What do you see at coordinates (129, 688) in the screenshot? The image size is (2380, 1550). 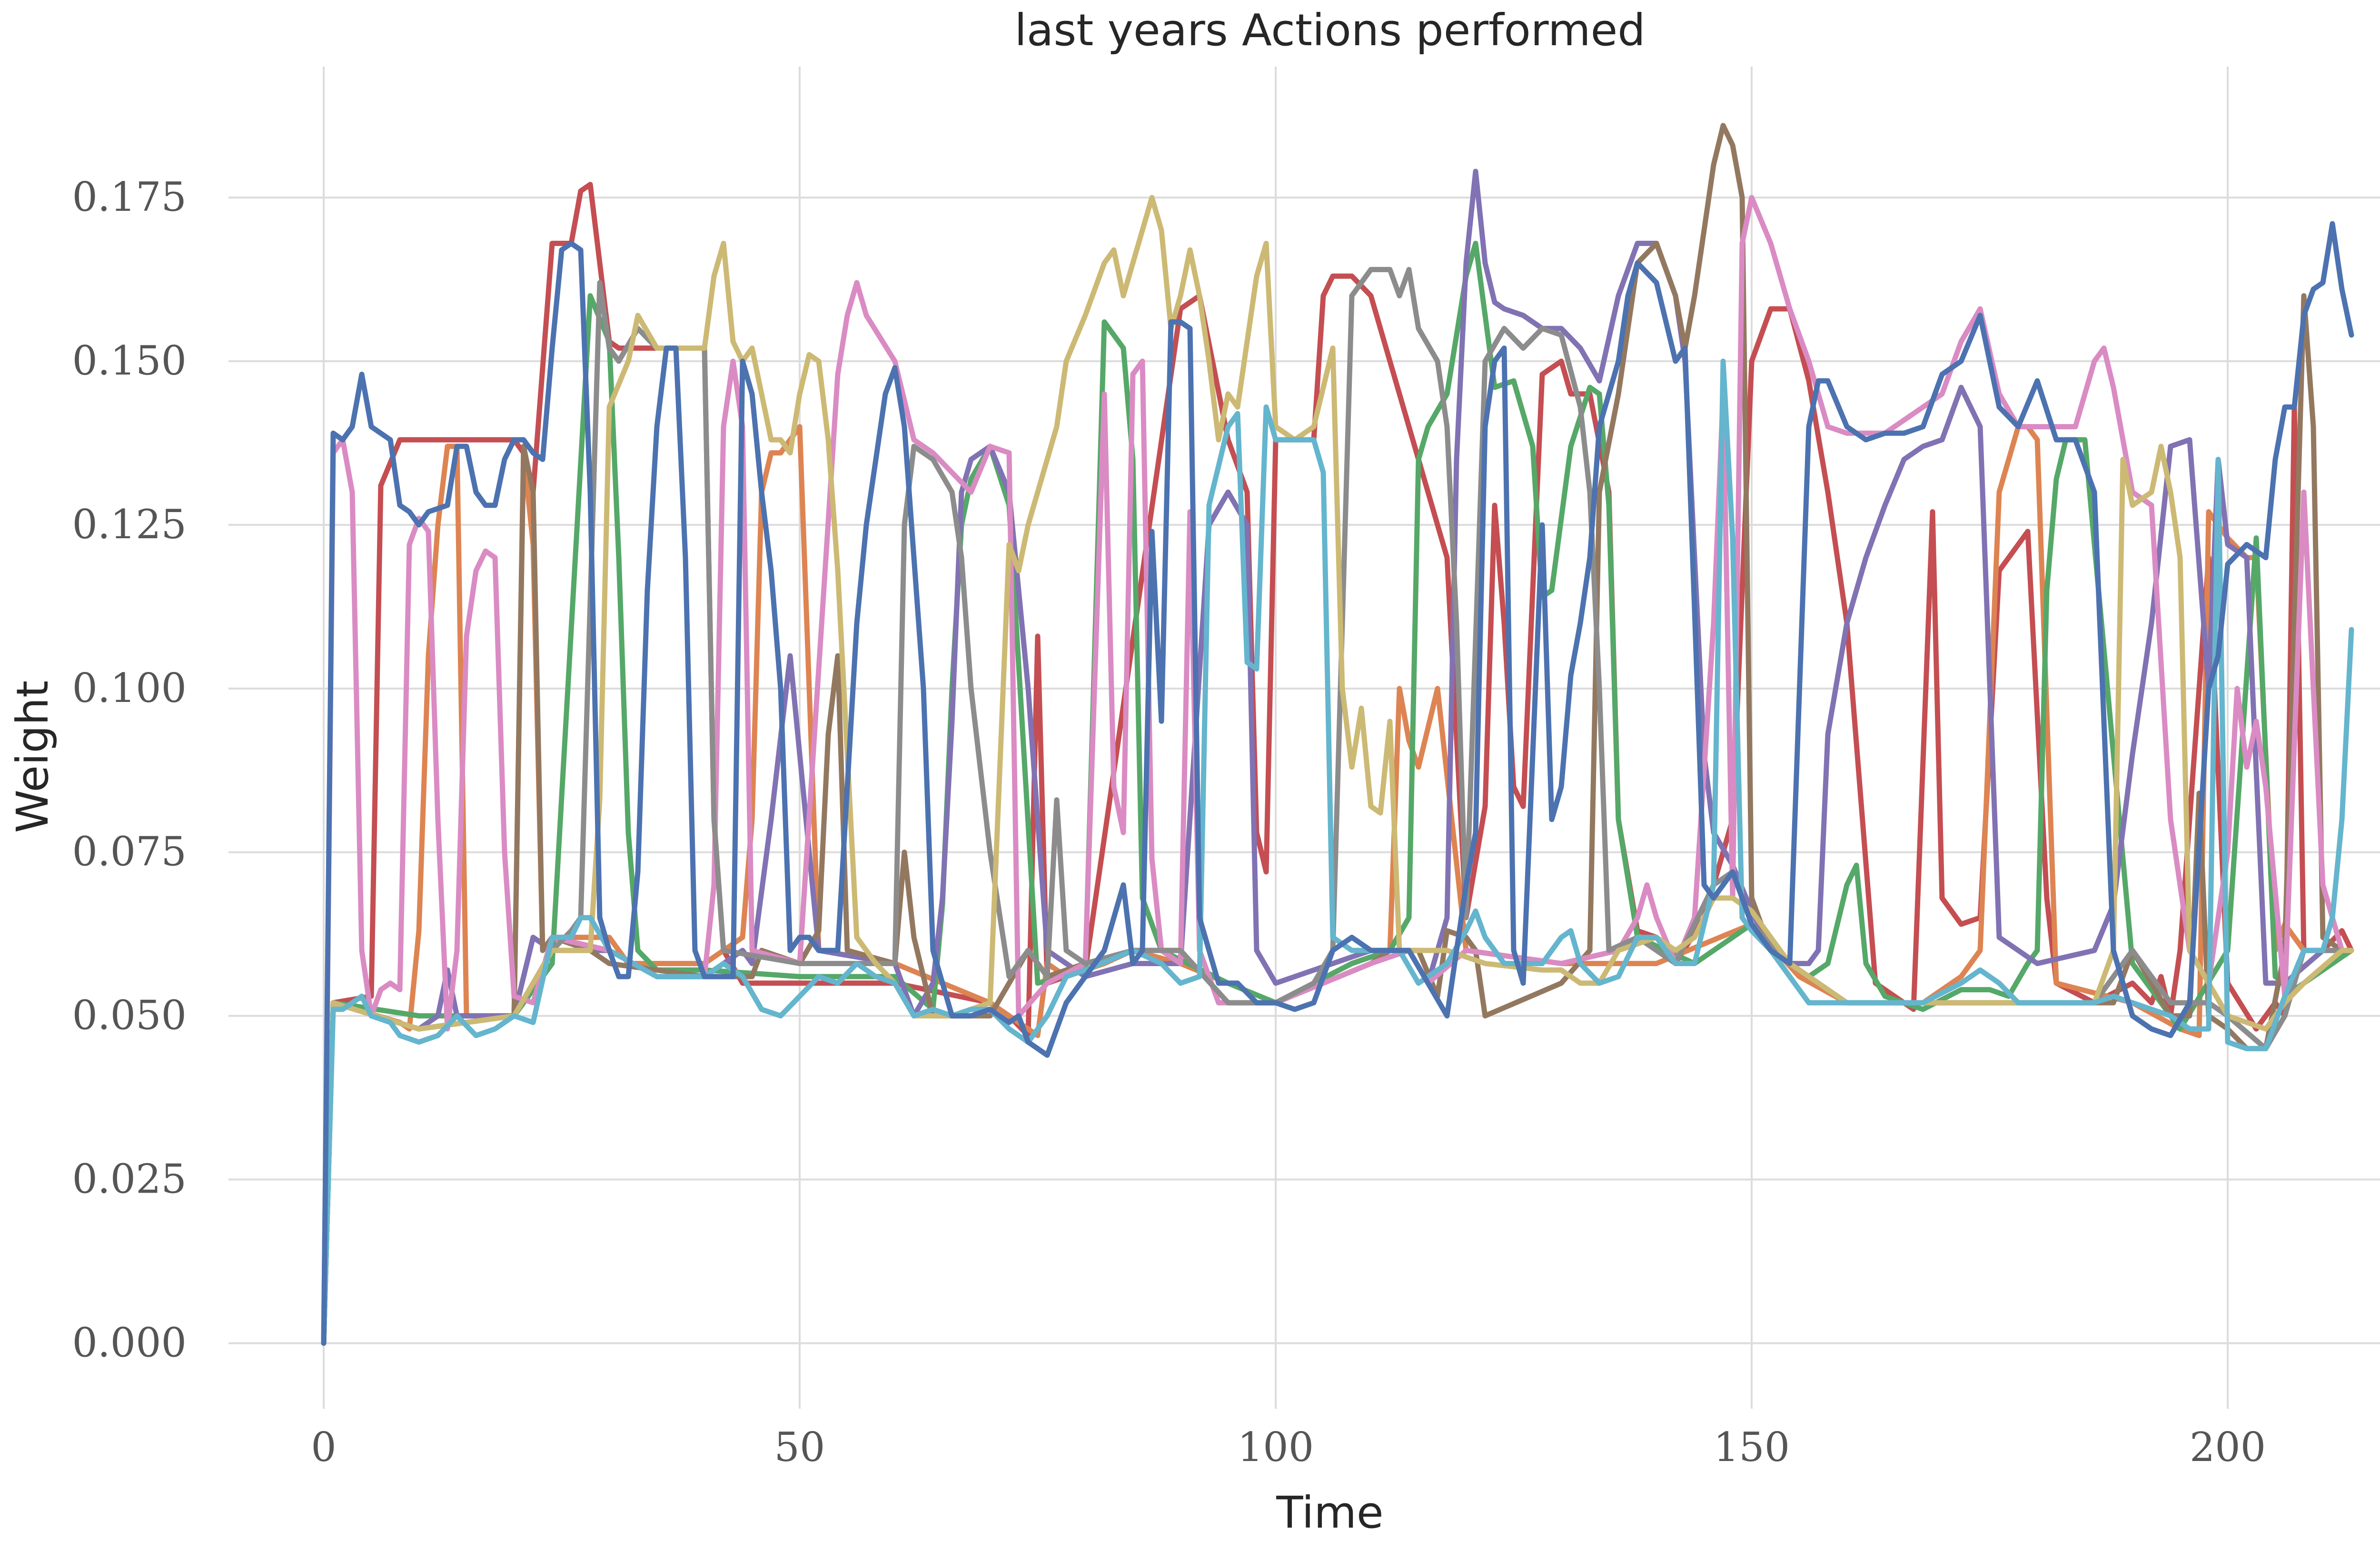 I see `y-tick-label: 0.100` at bounding box center [129, 688].